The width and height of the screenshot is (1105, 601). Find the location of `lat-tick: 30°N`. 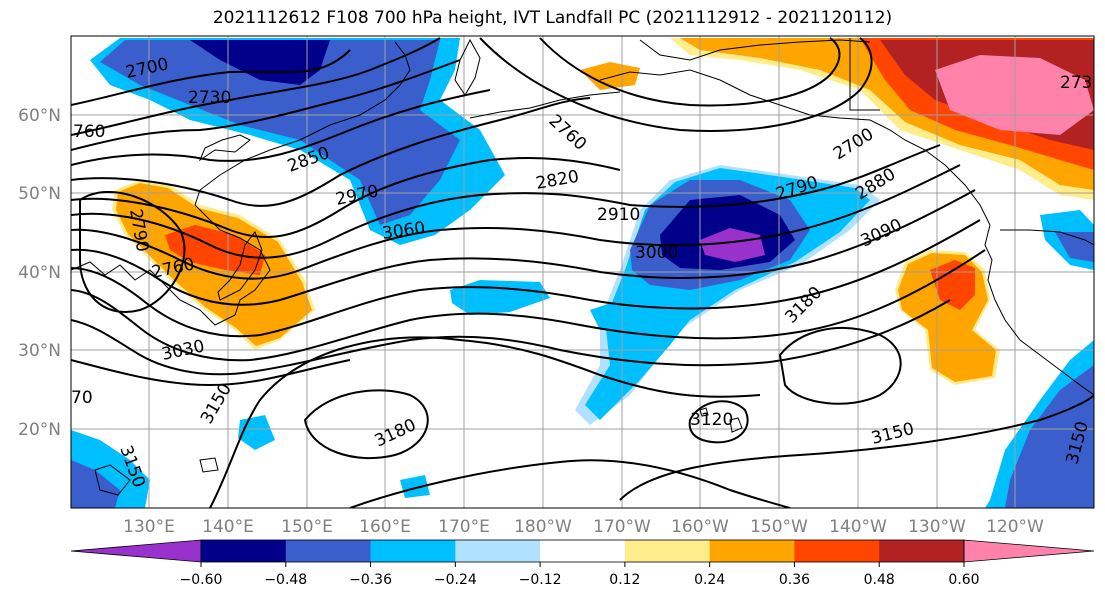

lat-tick: 30°N is located at coordinates (39, 351).